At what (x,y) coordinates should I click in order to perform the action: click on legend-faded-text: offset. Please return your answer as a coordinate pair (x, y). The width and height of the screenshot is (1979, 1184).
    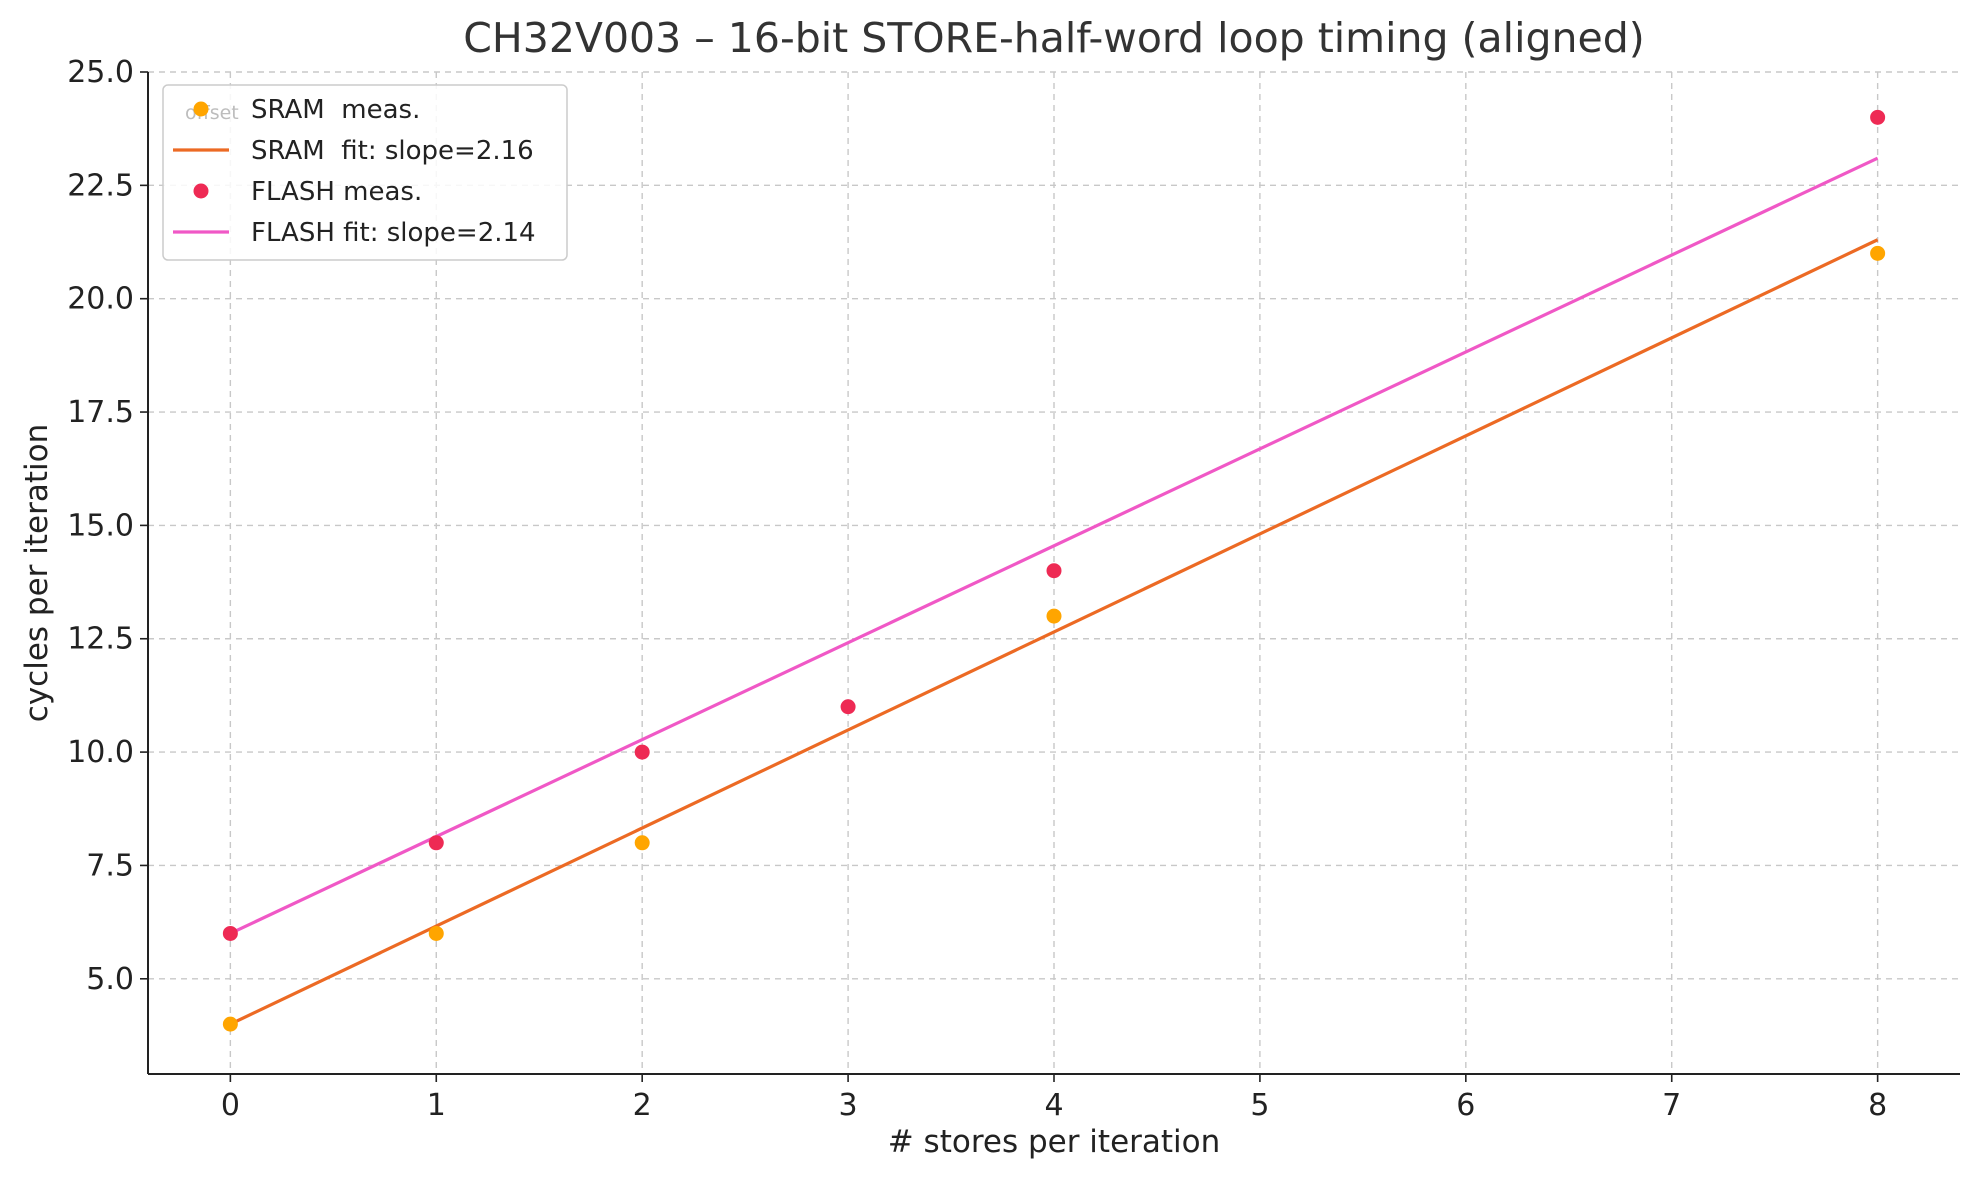
    Looking at the image, I should click on (212, 113).